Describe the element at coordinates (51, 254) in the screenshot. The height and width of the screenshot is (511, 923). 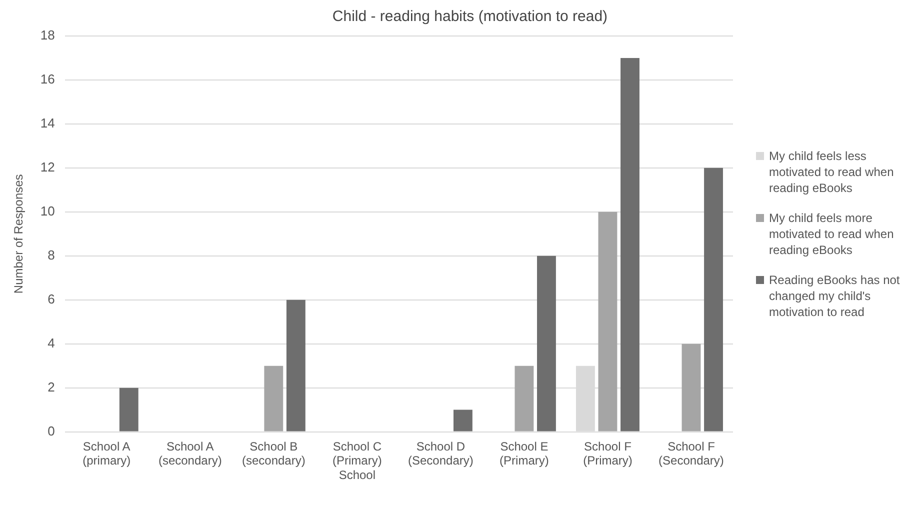
I see `y-tick-label: 8` at that location.